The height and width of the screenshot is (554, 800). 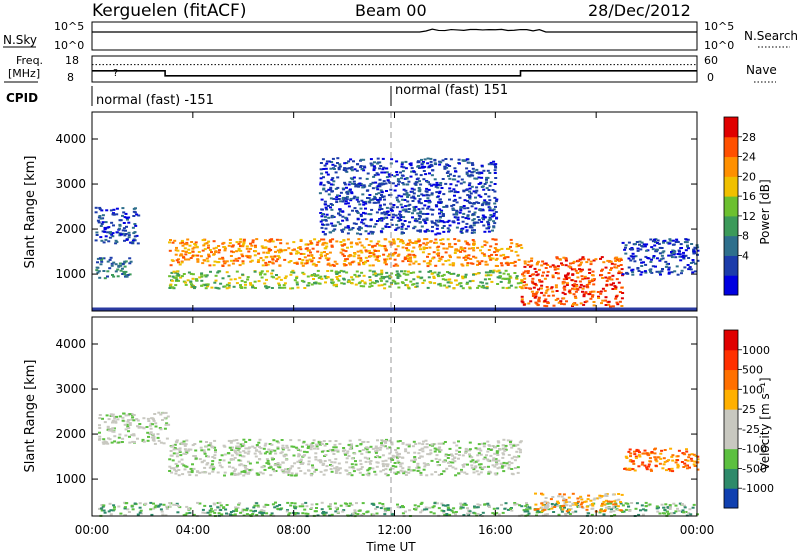 What do you see at coordinates (30, 416) in the screenshot?
I see `velocity-ylabel: Slant Range [km]` at bounding box center [30, 416].